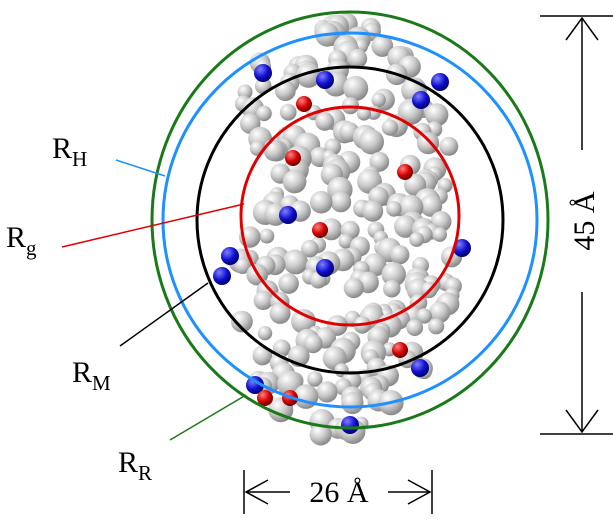 Image resolution: width=613 pixels, height=529 pixels. Describe the element at coordinates (91, 375) in the screenshot. I see `label-r-m: RM` at that location.